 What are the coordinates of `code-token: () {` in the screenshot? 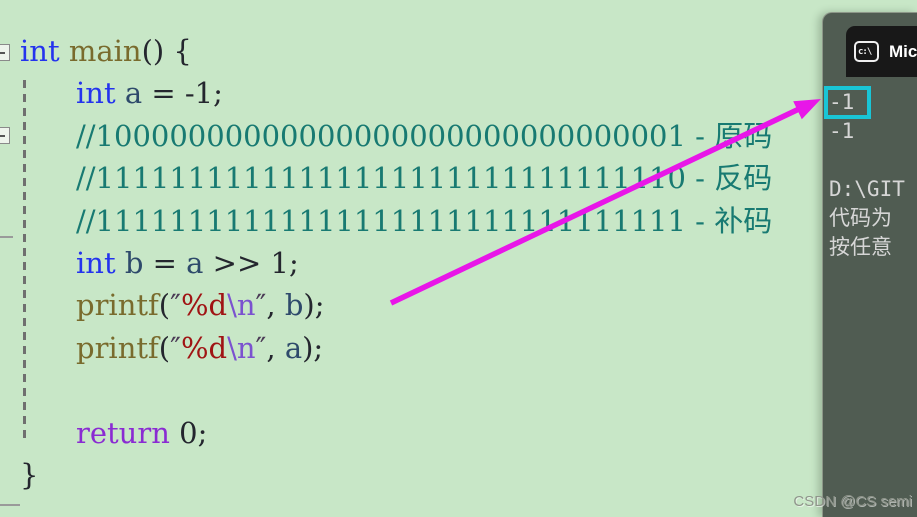 It's located at (166, 51).